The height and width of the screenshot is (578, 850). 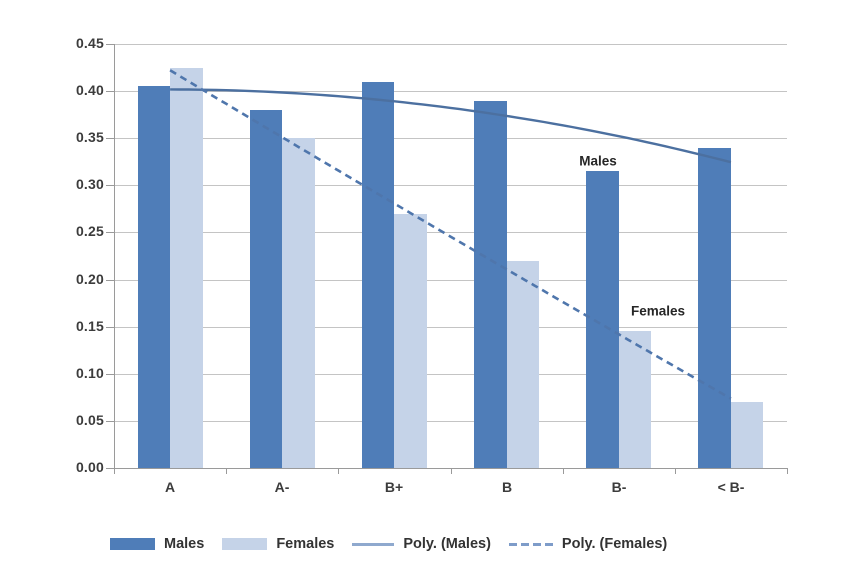 What do you see at coordinates (154, 277) in the screenshot?
I see `bar-males-A` at bounding box center [154, 277].